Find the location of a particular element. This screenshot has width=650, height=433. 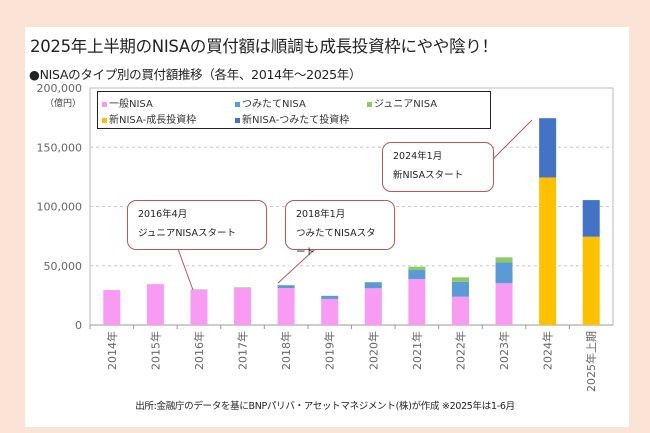

legend-item: 新NISA-成長投資枠 is located at coordinates (149, 118).